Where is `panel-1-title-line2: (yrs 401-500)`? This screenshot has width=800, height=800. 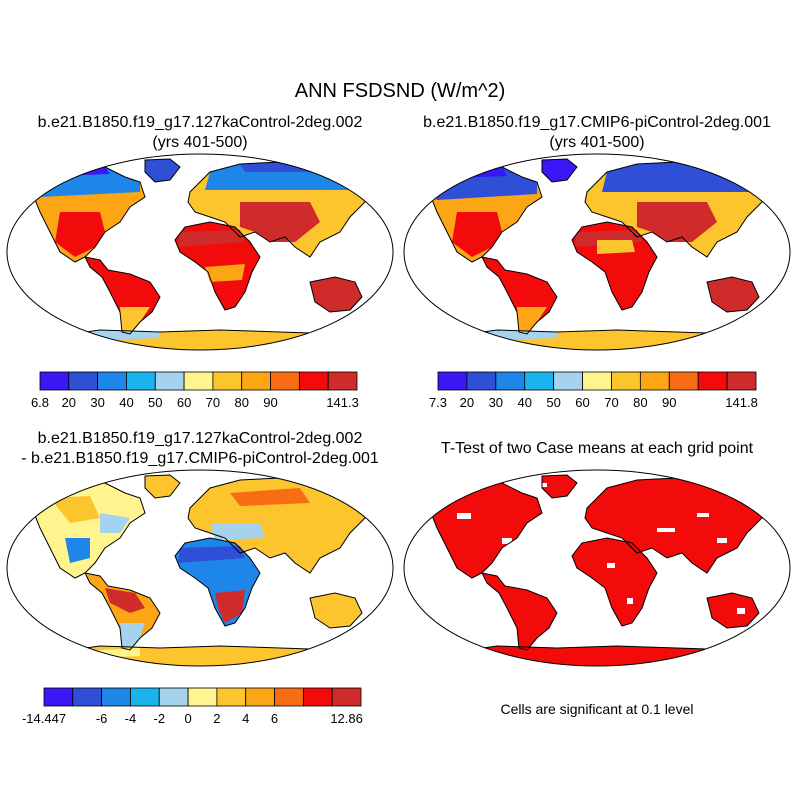 panel-1-title-line2: (yrs 401-500) is located at coordinates (199, 142).